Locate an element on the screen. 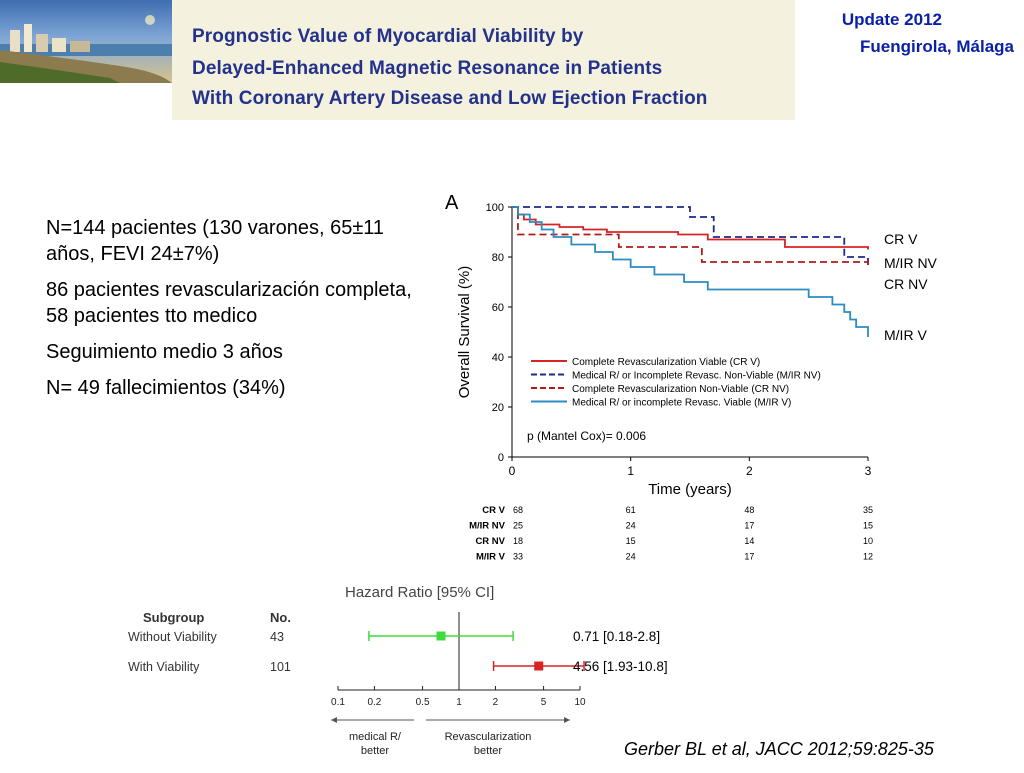 The image size is (1024, 773). hr-value-label: 4.56 [1.93-10.8] is located at coordinates (620, 666).